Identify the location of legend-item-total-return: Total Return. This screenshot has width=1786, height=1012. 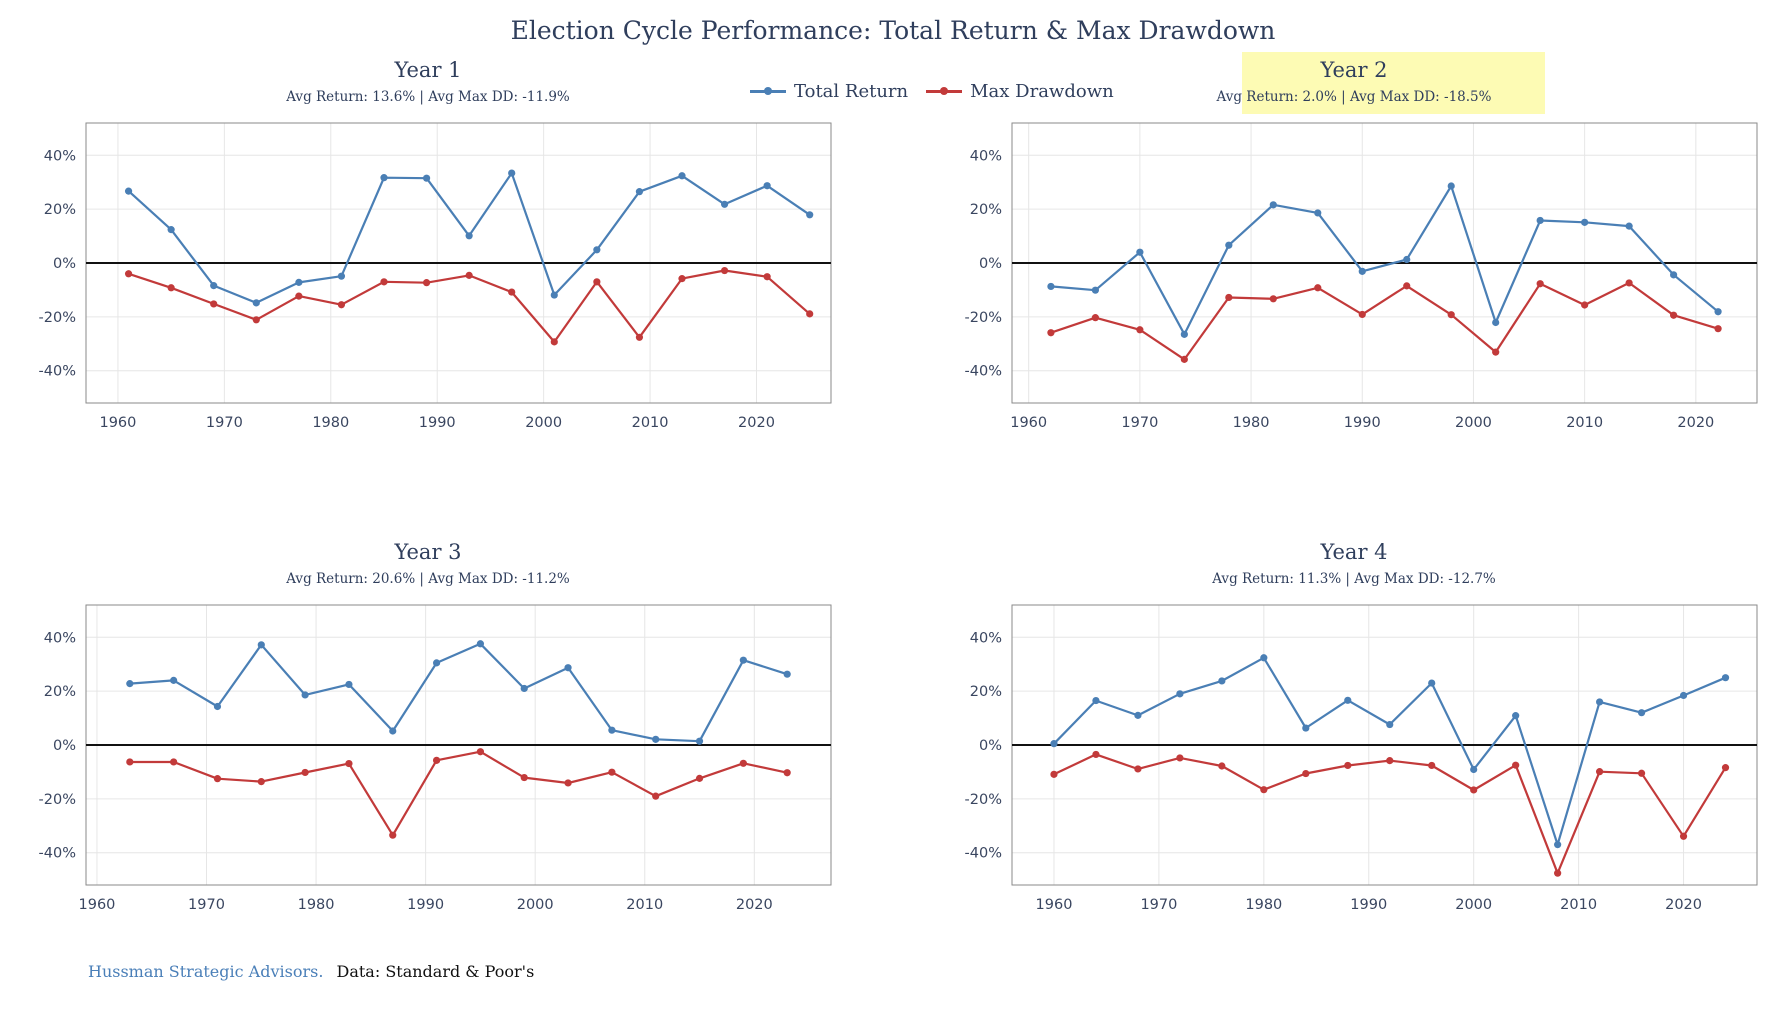
(829, 91).